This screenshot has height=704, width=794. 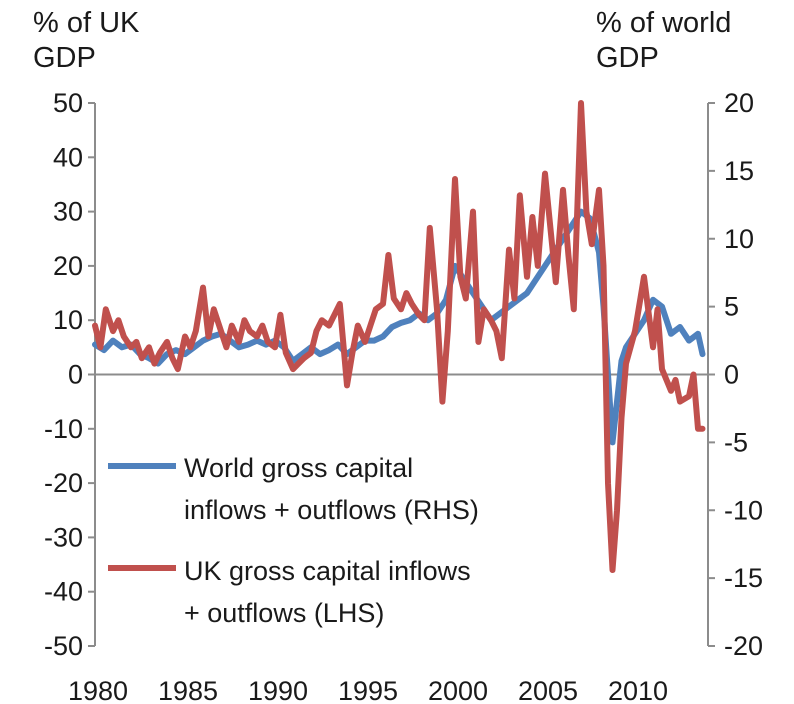 What do you see at coordinates (86, 23) in the screenshot?
I see `left-axis-title-line-1: % of UK` at bounding box center [86, 23].